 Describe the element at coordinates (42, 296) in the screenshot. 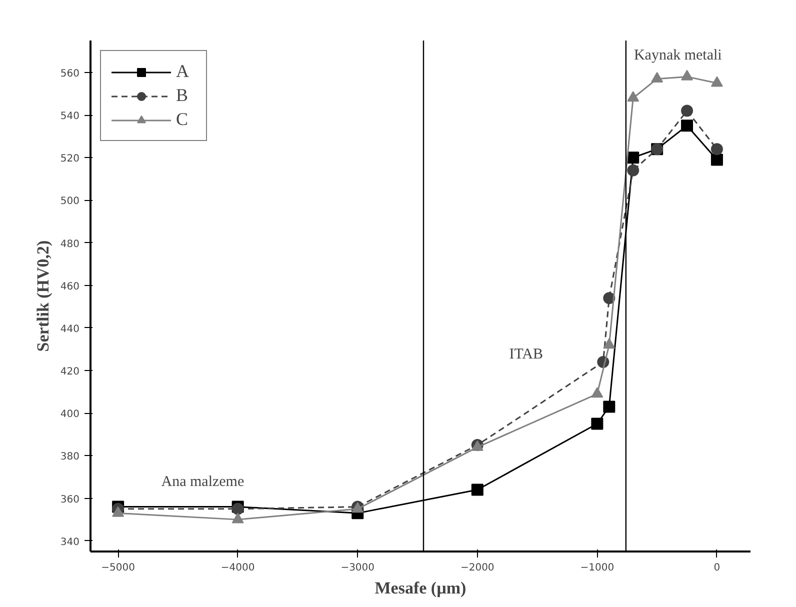

I see `y-axis-title: Sertlik (HV0,2)` at that location.